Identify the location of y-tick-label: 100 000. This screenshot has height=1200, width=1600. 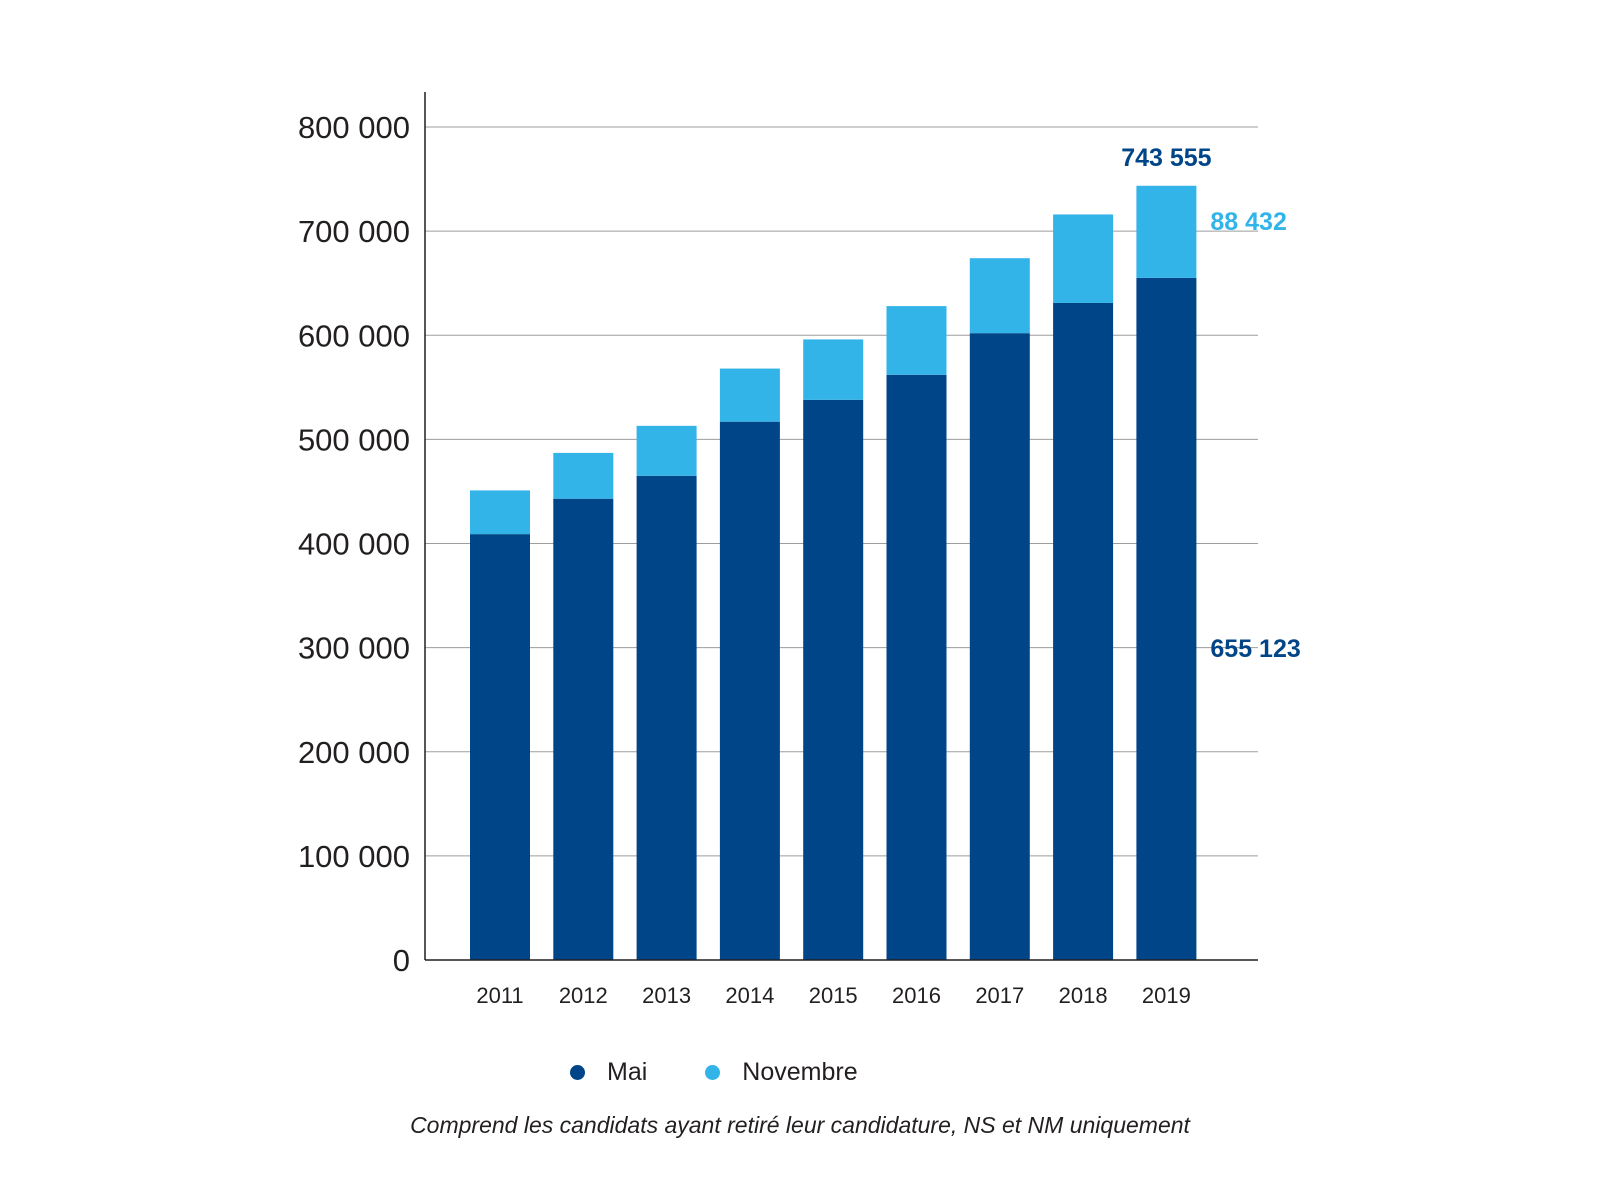
(354, 856).